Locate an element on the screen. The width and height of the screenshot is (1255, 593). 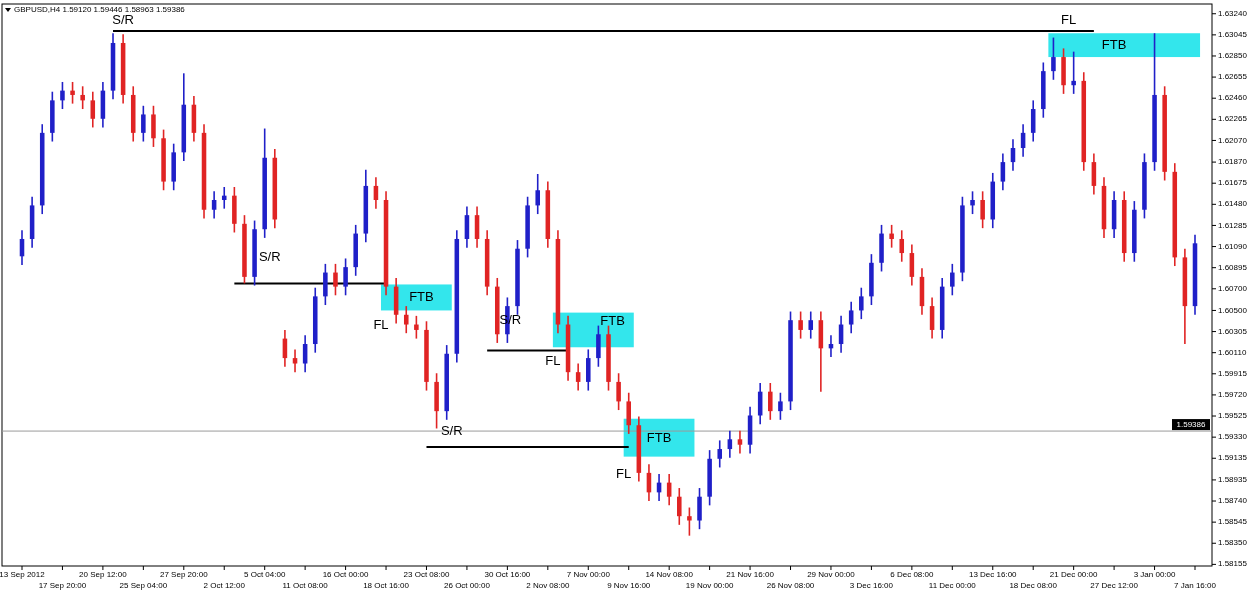
x-tick-label: 7 Jan 16:00 is located at coordinates (1195, 585).